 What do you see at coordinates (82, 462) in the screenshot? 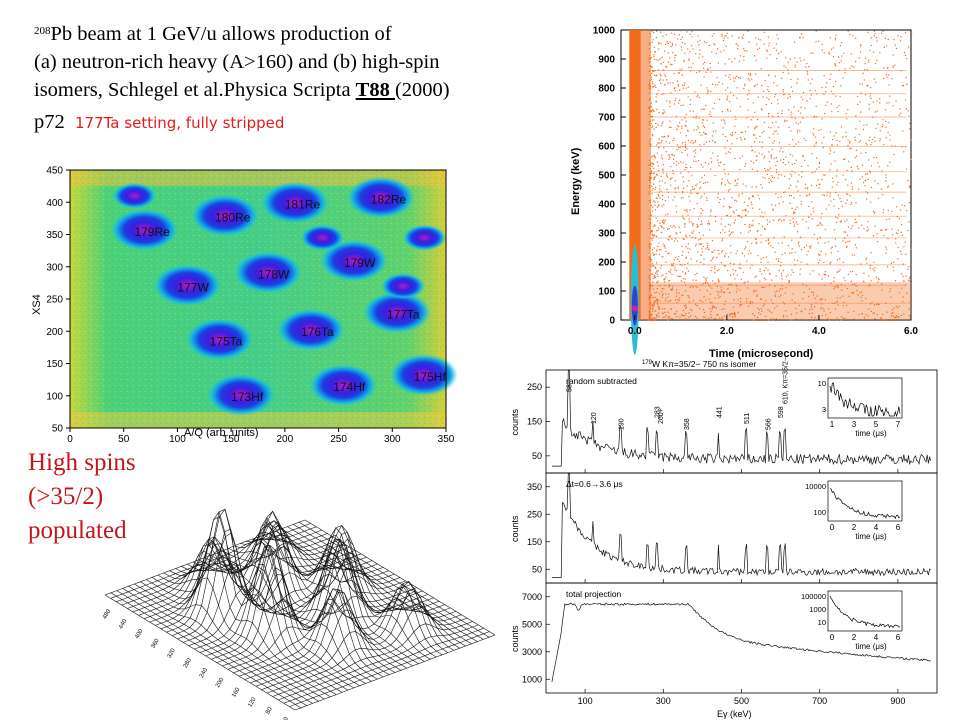
I see `high-spins-line-1: High spins` at bounding box center [82, 462].